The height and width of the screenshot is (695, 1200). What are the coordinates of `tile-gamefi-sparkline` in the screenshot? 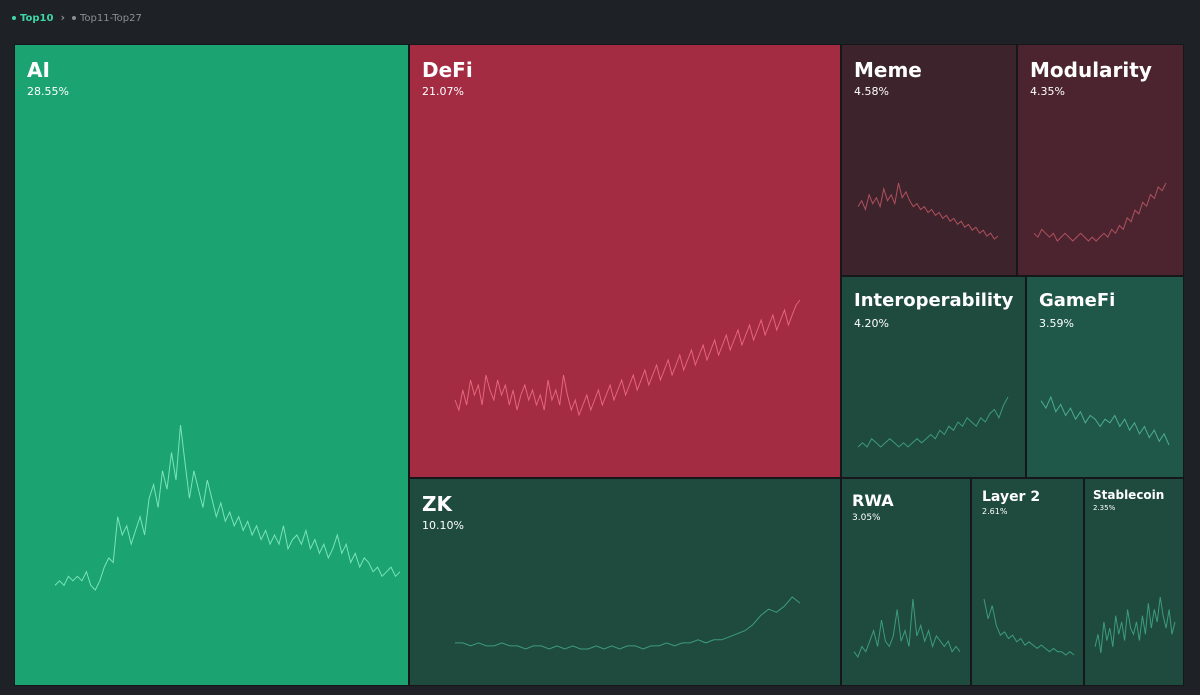 It's located at (1105, 420).